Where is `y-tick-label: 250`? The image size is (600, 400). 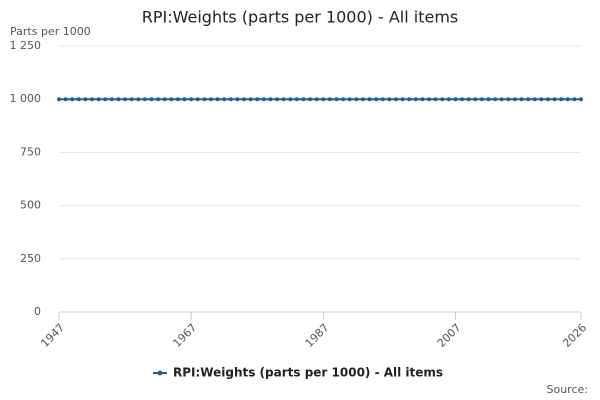 y-tick-label: 250 is located at coordinates (30, 258).